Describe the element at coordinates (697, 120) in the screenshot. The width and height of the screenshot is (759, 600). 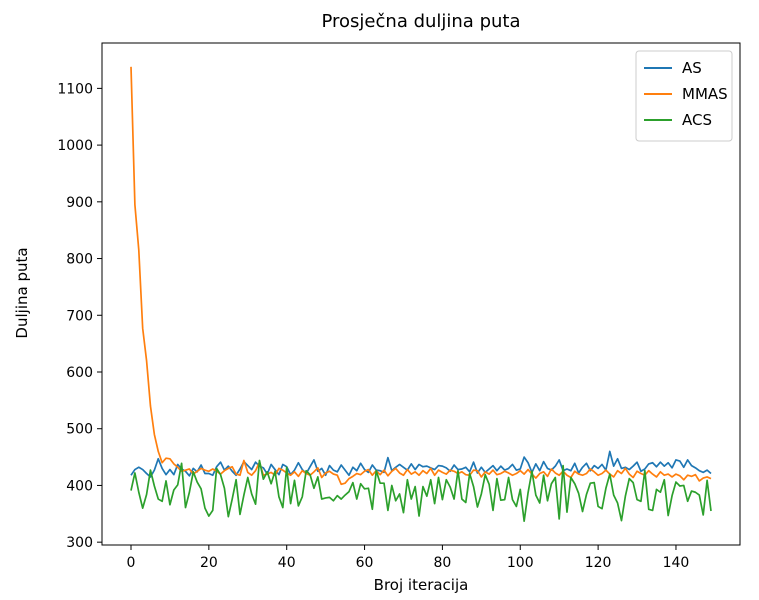
I see `legend-label-acs: ACS` at that location.